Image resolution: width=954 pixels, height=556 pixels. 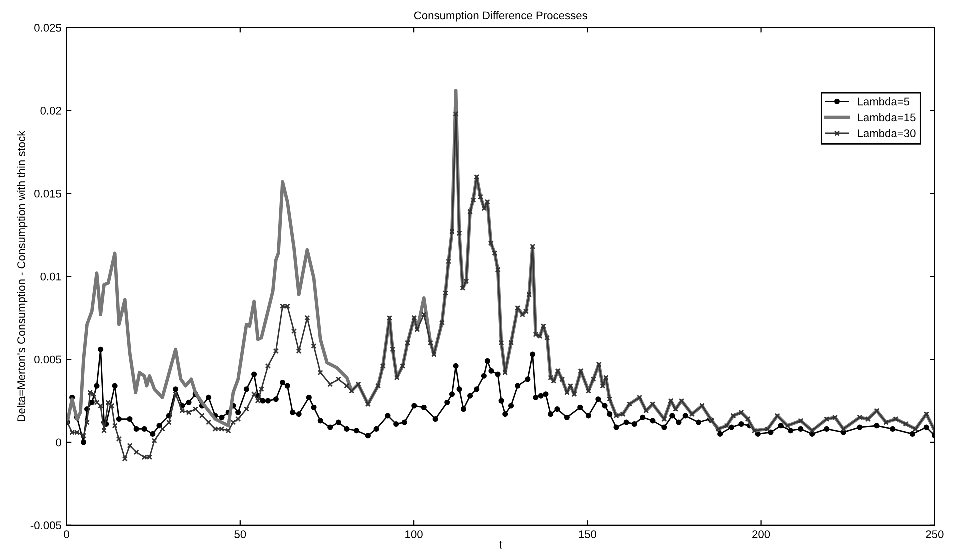 What do you see at coordinates (48, 194) in the screenshot?
I see `y-tick-label: 0.015` at bounding box center [48, 194].